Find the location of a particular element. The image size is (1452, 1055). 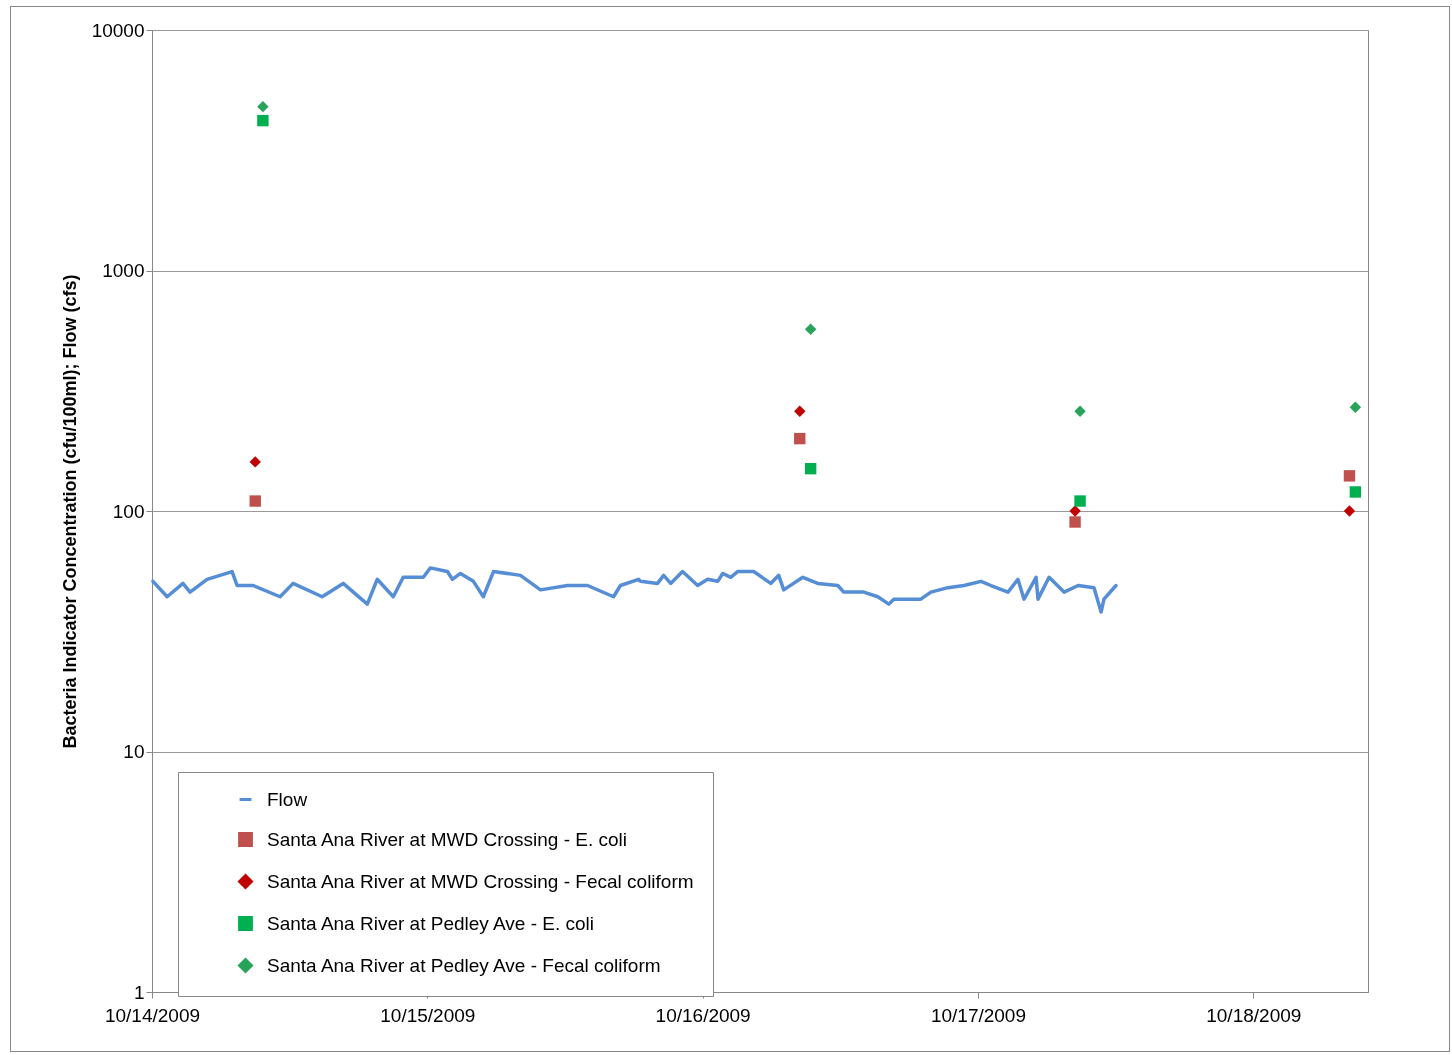

y-tick-label: 1 is located at coordinates (139, 992).